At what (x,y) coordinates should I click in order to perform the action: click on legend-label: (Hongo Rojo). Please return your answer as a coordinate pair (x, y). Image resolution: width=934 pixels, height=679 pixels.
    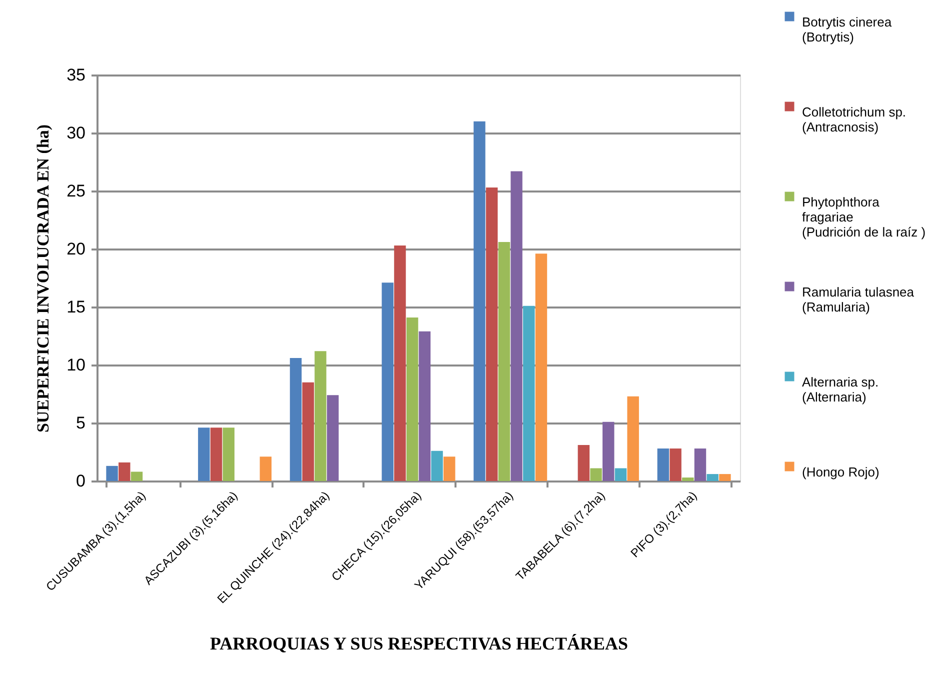
    Looking at the image, I should click on (841, 472).